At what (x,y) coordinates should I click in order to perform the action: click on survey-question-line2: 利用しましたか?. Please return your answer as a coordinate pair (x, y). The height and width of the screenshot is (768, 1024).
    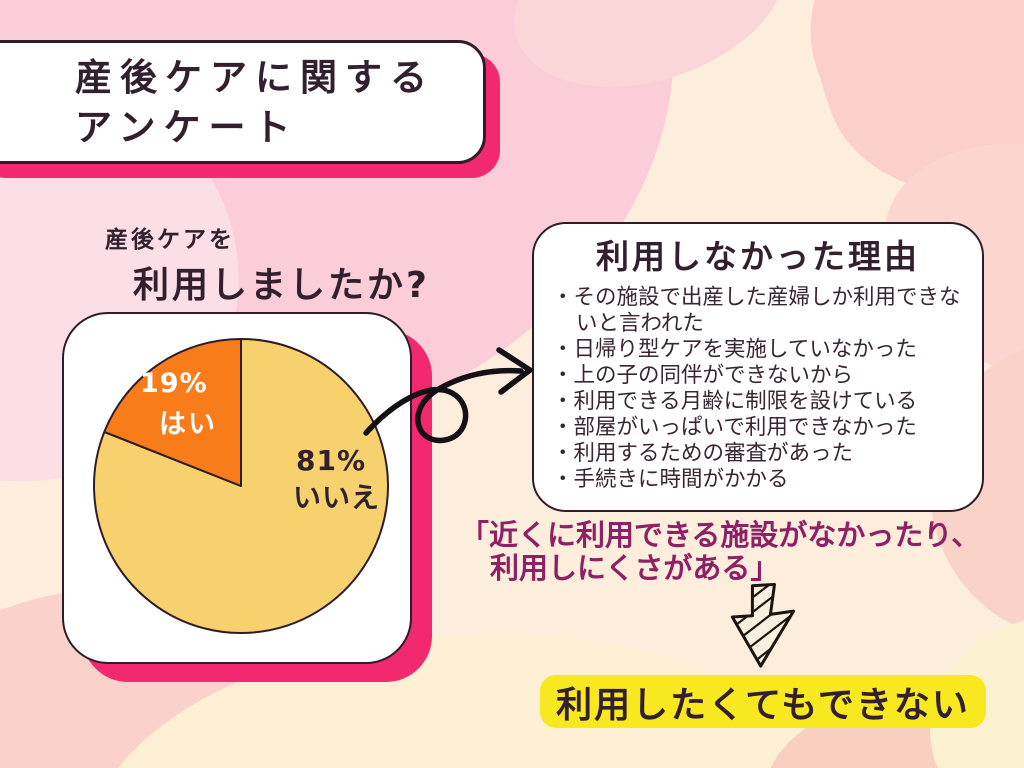
    Looking at the image, I should click on (281, 285).